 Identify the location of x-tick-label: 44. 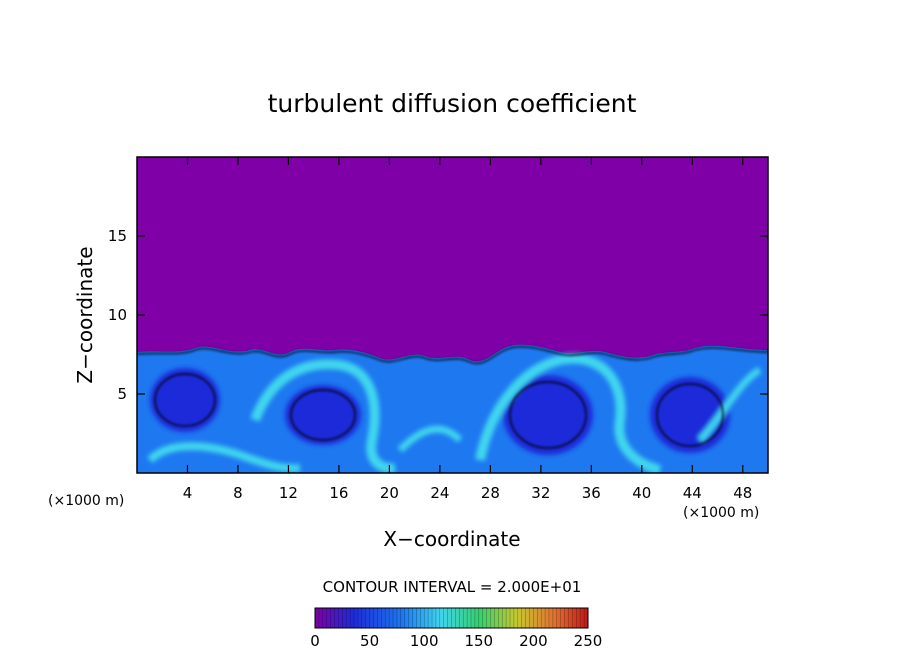
(692, 493).